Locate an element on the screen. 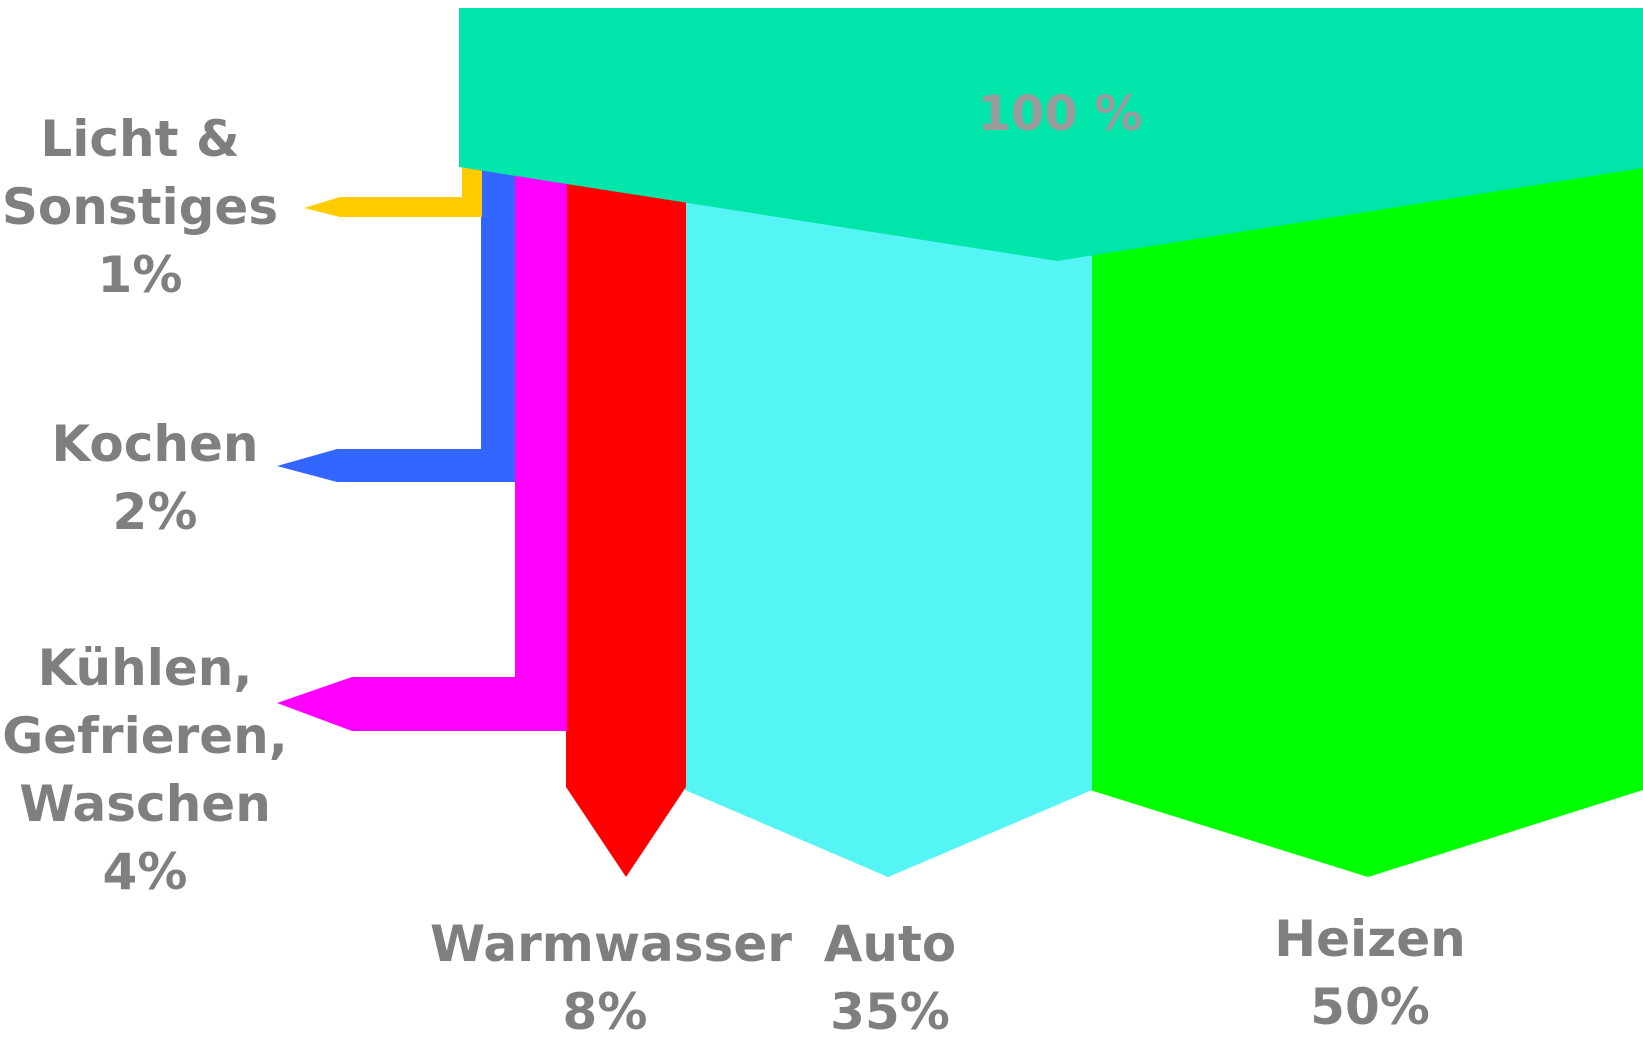  label-warmwasser: Warmwasser 8% is located at coordinates (611, 978).